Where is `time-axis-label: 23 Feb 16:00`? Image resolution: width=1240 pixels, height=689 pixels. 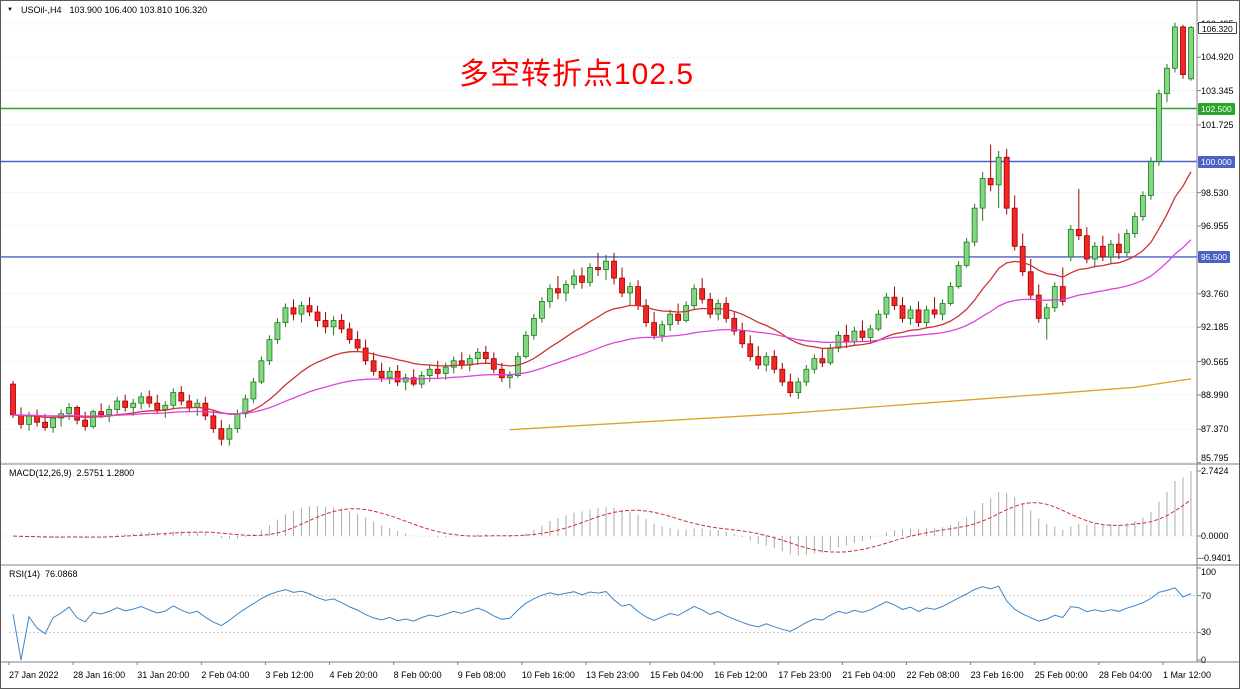 time-axis-label: 23 Feb 16:00 is located at coordinates (997, 675).